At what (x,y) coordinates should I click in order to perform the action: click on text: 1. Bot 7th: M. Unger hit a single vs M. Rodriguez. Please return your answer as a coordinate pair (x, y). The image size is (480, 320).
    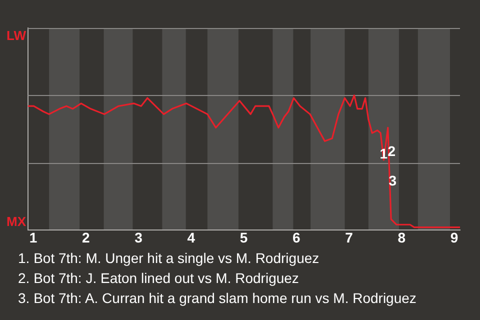
    Looking at the image, I should click on (169, 258).